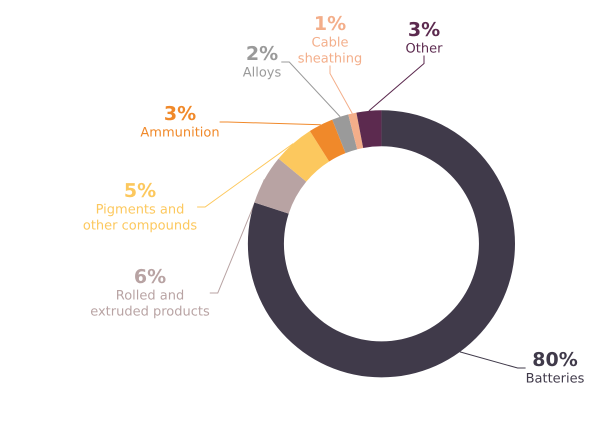 This screenshot has height=424, width=596. Describe the element at coordinates (140, 191) in the screenshot. I see `data-label: 5%` at that location.